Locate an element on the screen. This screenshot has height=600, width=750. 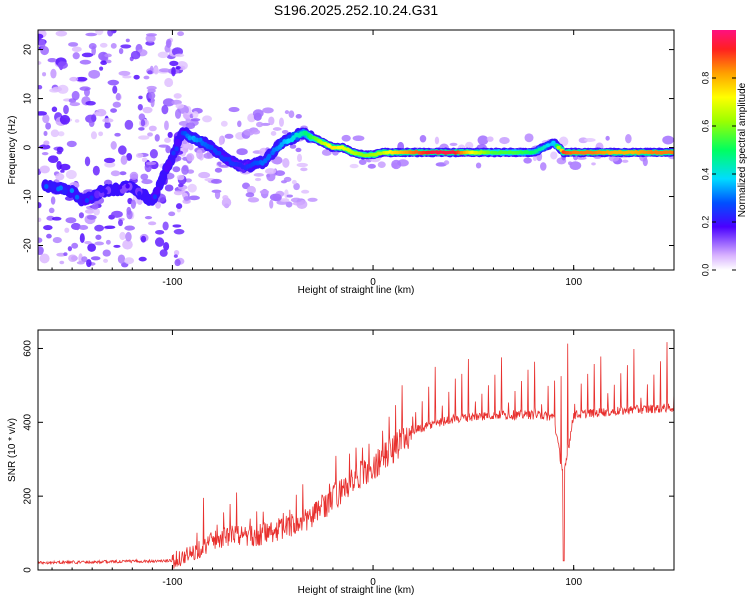
snr-y-tick-label: 0 is located at coordinates (28, 570).